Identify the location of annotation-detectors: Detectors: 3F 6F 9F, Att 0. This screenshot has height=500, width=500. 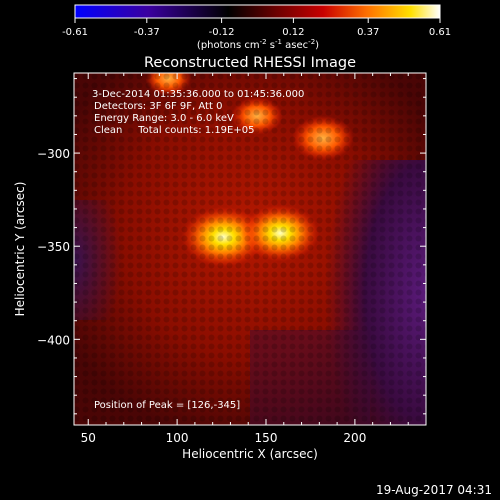
(158, 106).